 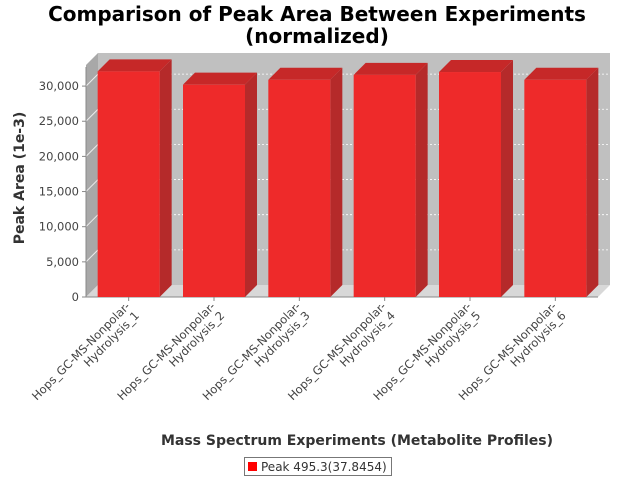 I want to click on y-tick-label: 15,000, so click(x=59, y=192).